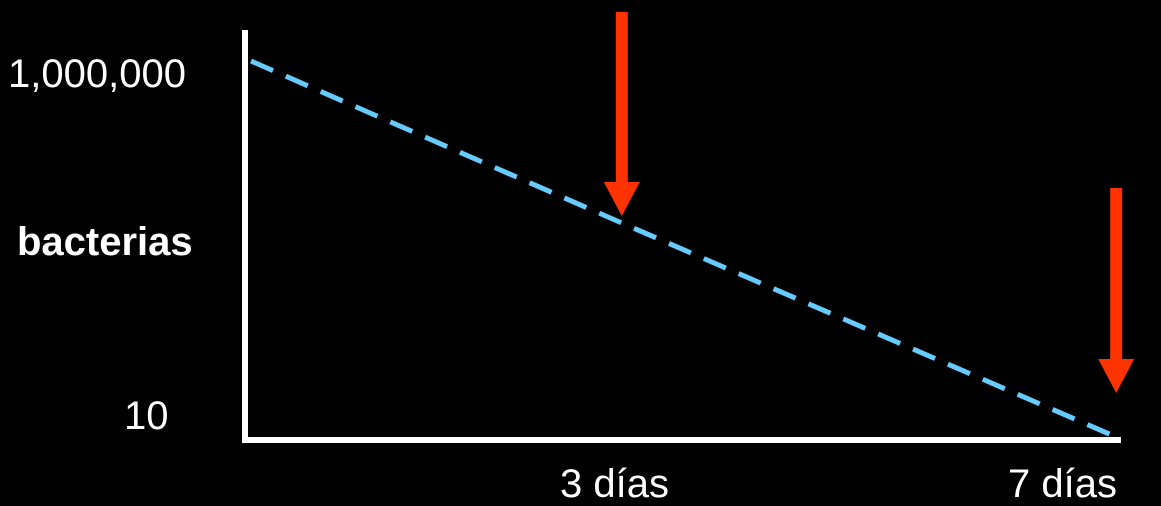  What do you see at coordinates (146, 416) in the screenshot?
I see `y-tick-label-bottom: 10` at bounding box center [146, 416].